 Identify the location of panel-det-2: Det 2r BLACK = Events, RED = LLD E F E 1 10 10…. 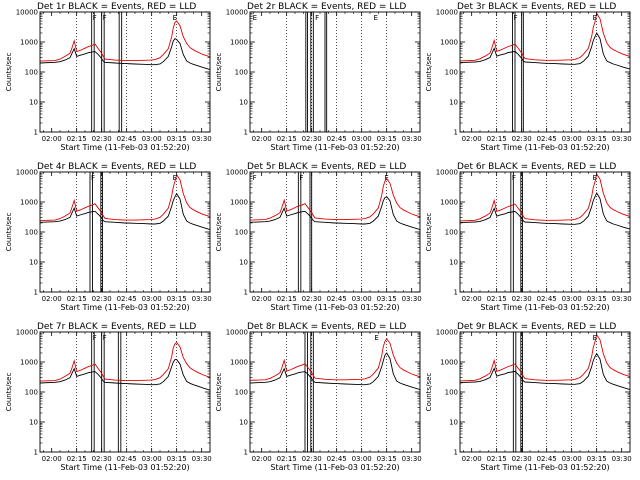
(318, 77).